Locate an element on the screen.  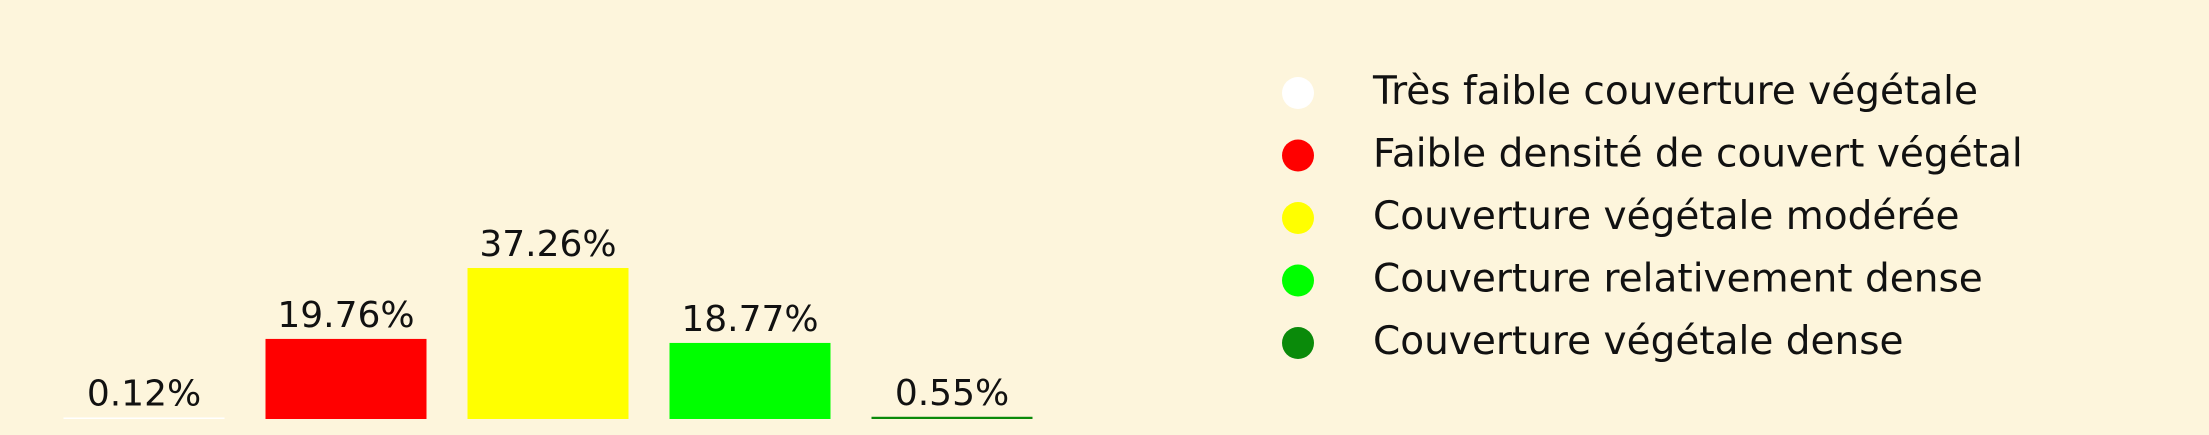
bar-value-label: 37.26% is located at coordinates (547, 244).